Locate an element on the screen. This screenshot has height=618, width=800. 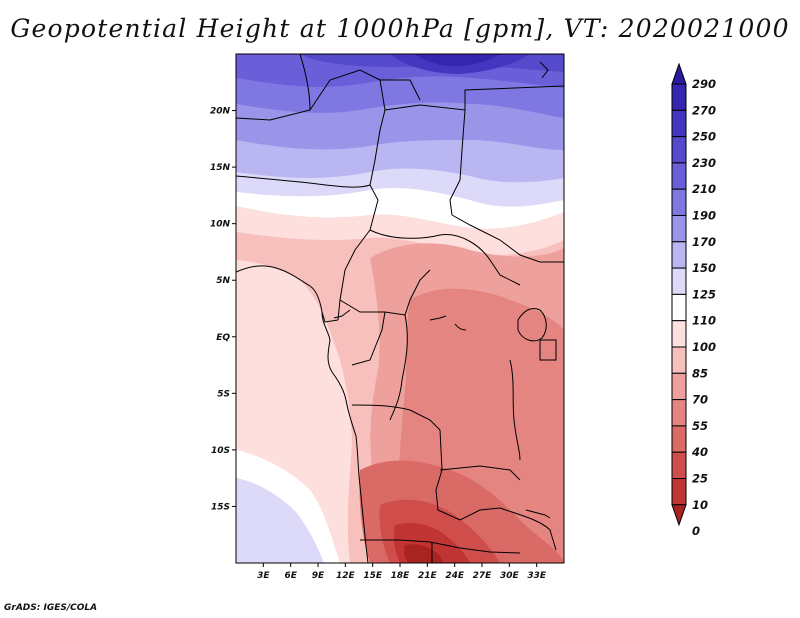
lon-tick-label: 15E is located at coordinates (373, 576).